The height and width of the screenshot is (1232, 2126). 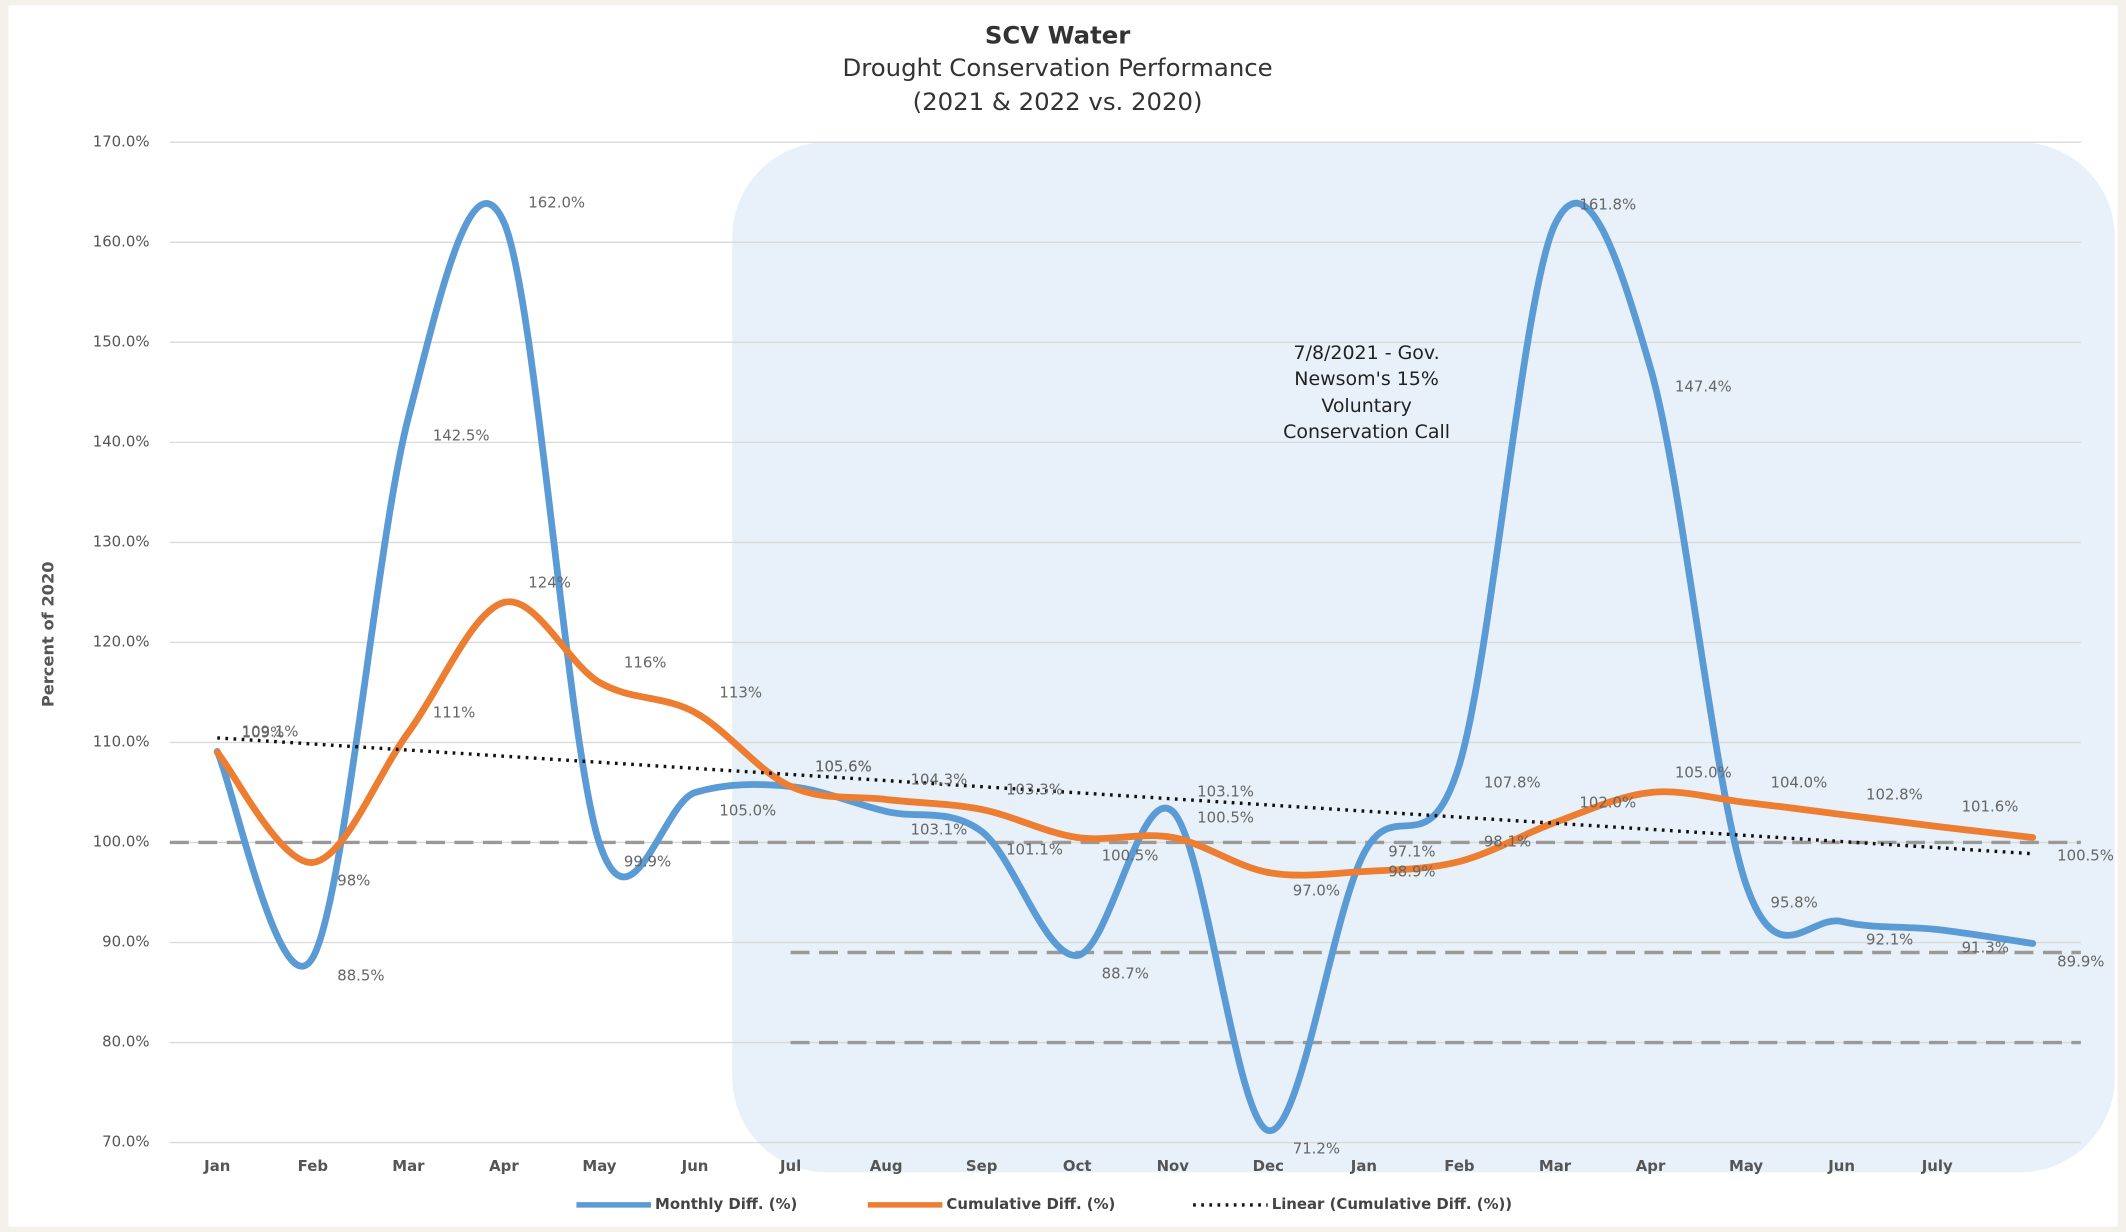 What do you see at coordinates (886, 1166) in the screenshot?
I see `x-tick-label: Aug` at bounding box center [886, 1166].